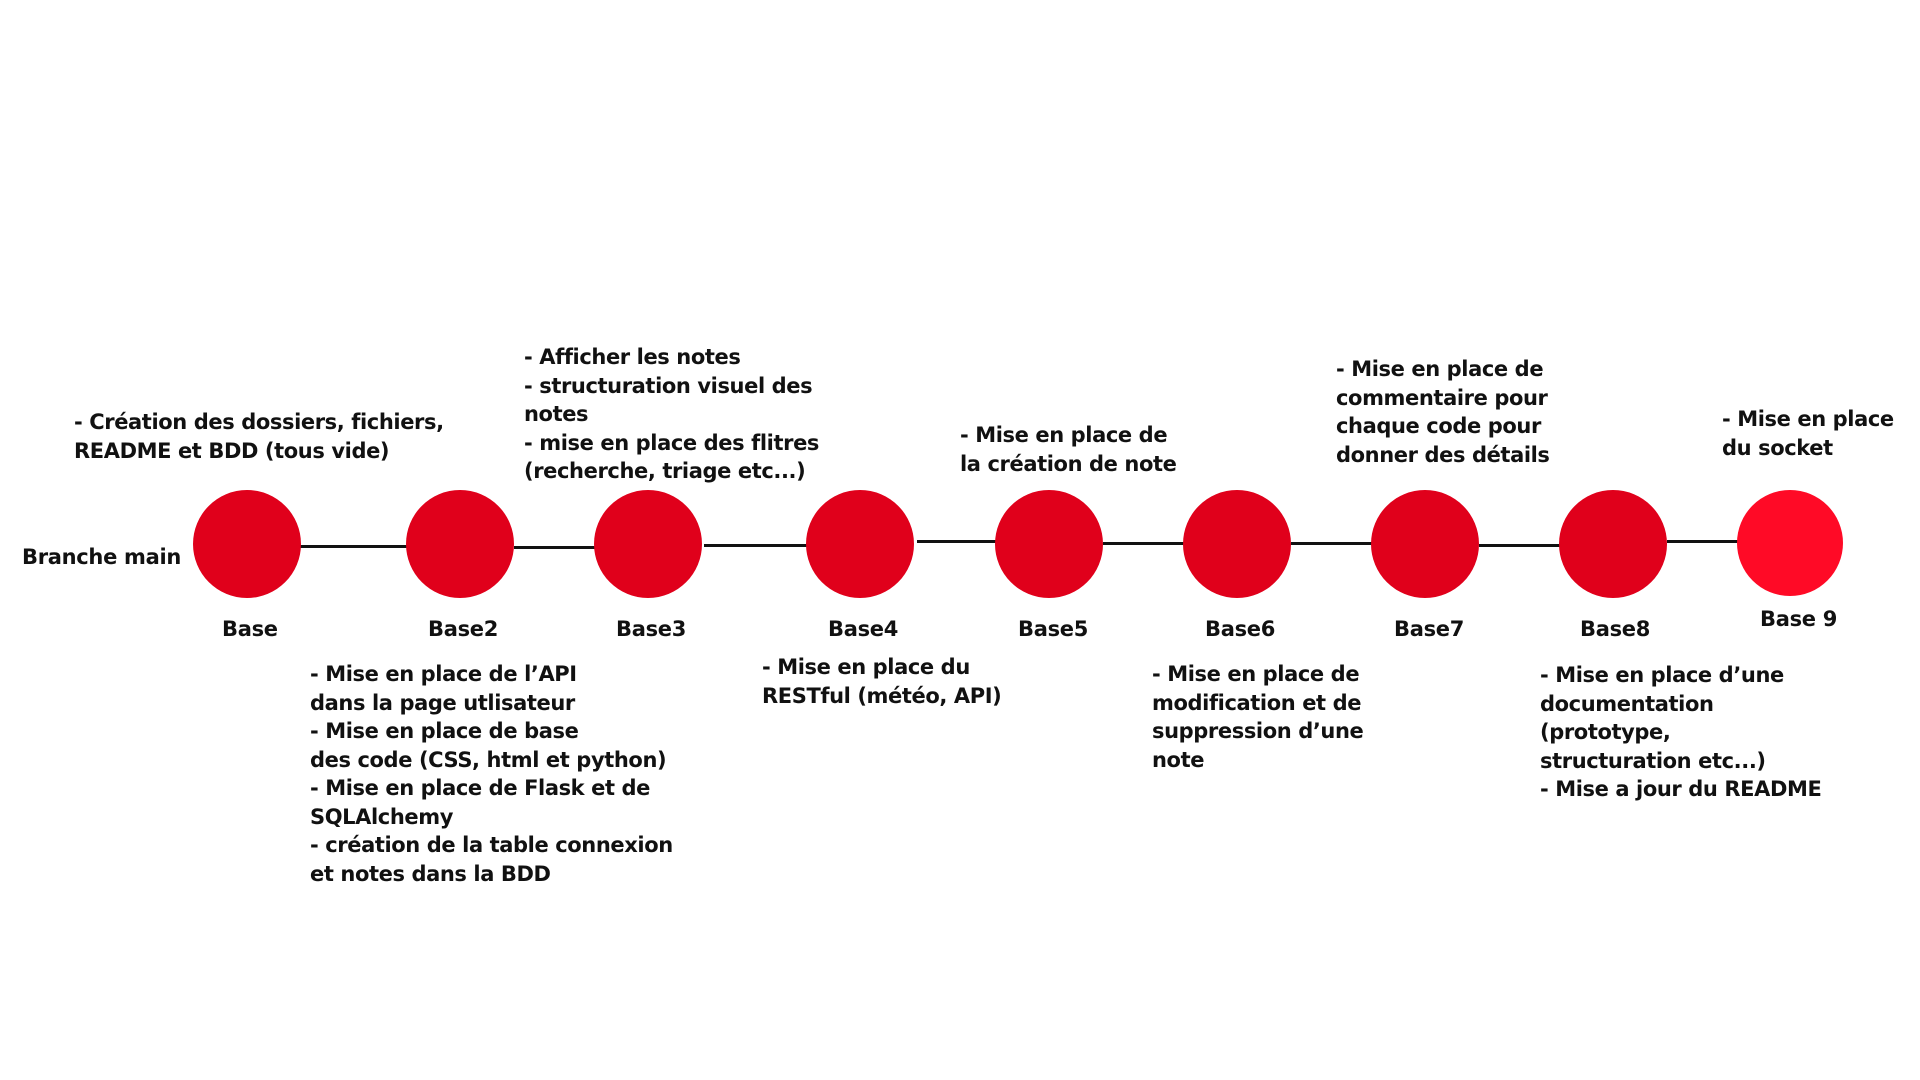 The image size is (1920, 1080). What do you see at coordinates (1615, 629) in the screenshot?
I see `commit-label: Base8` at bounding box center [1615, 629].